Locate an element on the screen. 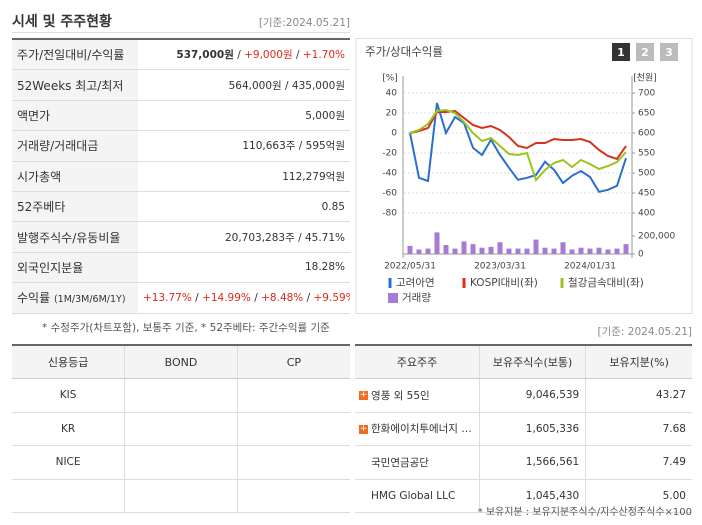  header-row: 주요주주 보유주식수(보통) 보유지분(%) is located at coordinates (523, 362).